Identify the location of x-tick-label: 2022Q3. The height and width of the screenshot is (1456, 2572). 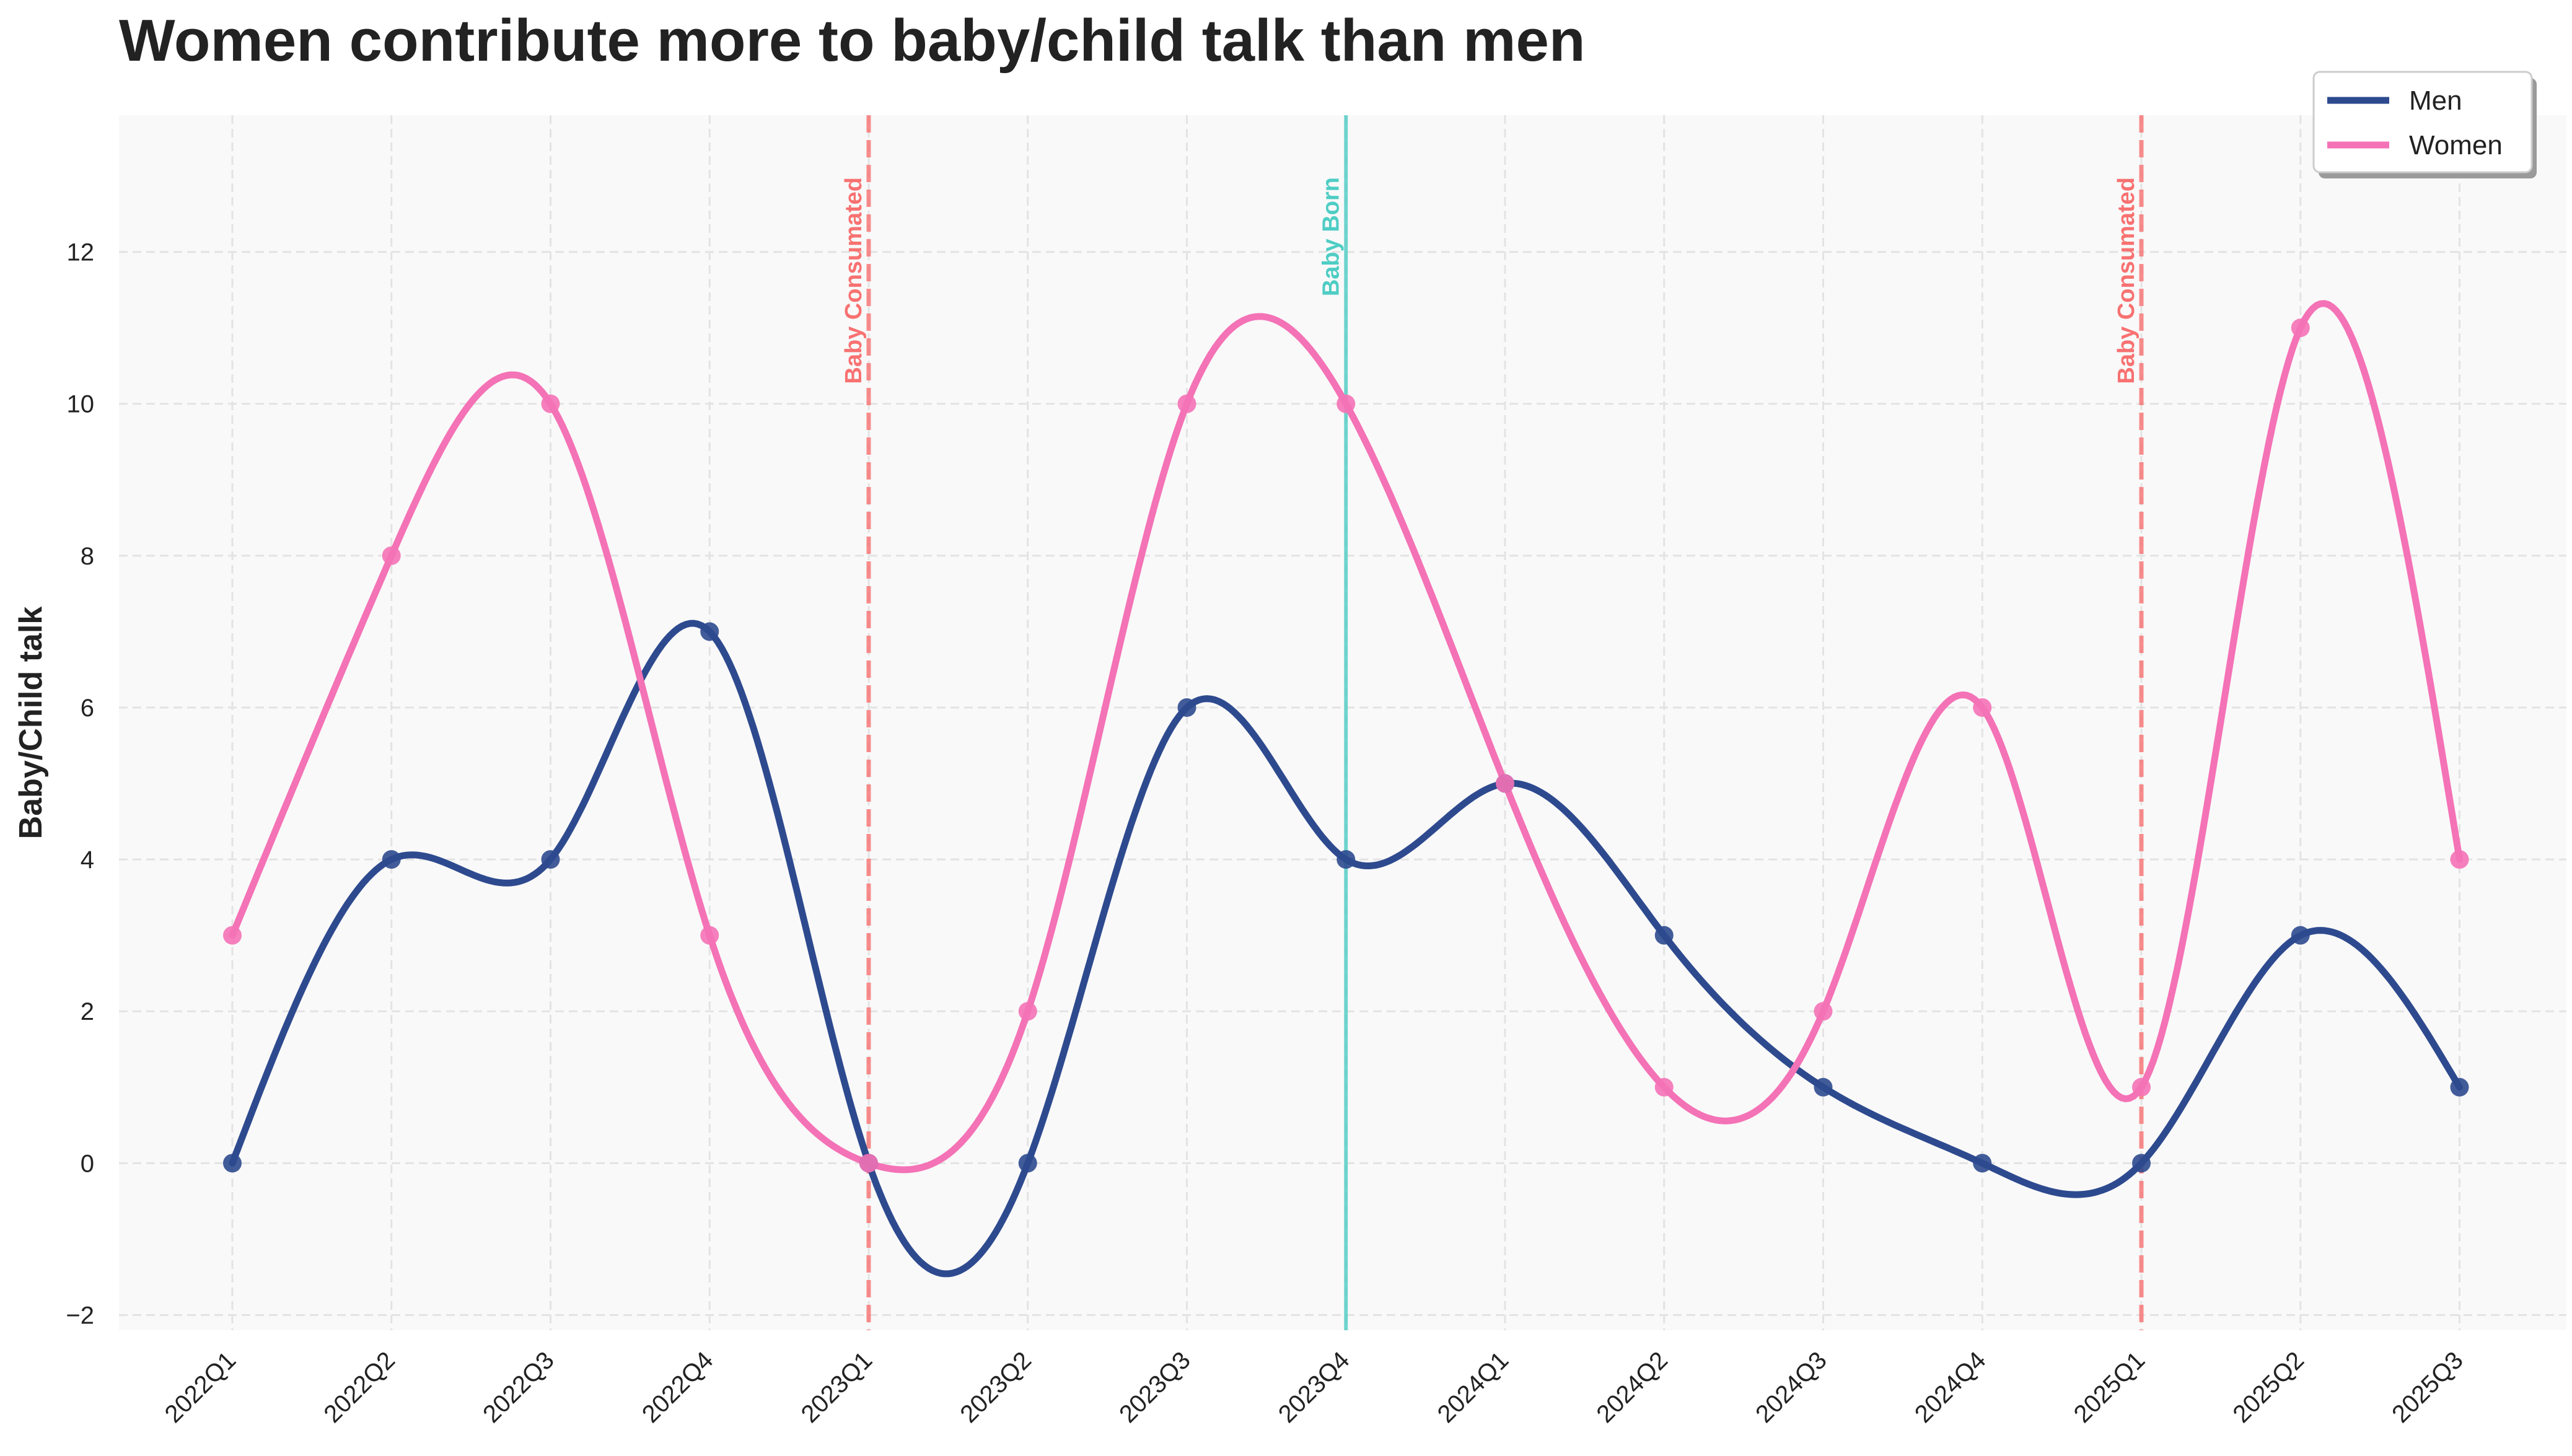
(519, 1387).